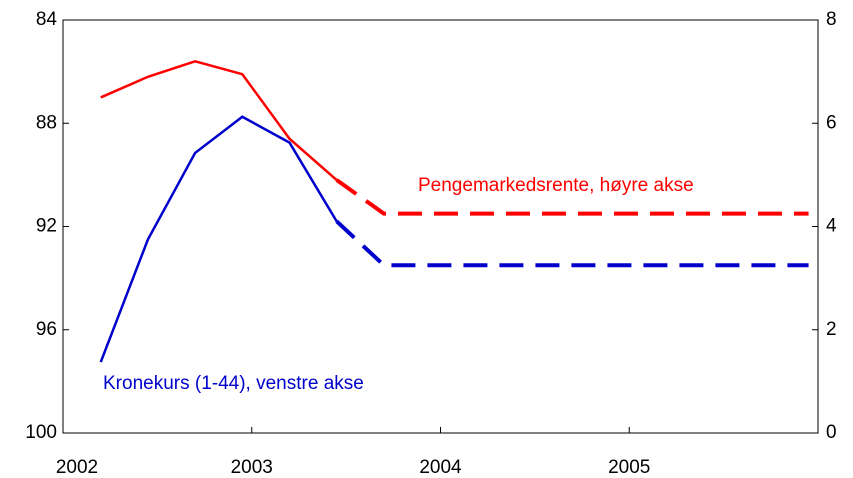 The height and width of the screenshot is (478, 853). What do you see at coordinates (831, 329) in the screenshot?
I see `y2-tick-label: 2` at bounding box center [831, 329].